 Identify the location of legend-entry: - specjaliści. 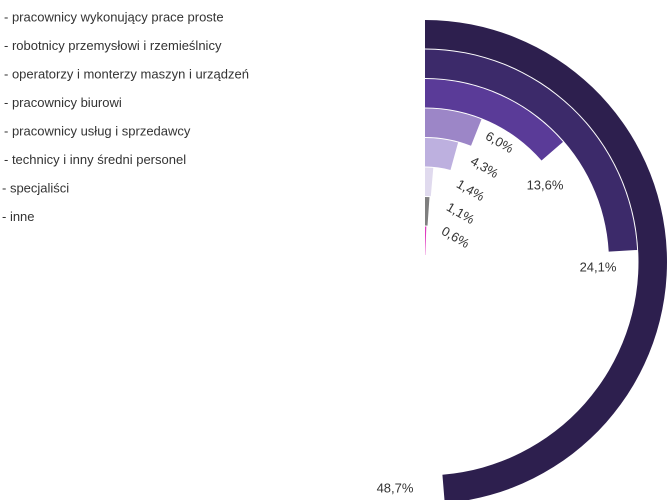
(35, 187).